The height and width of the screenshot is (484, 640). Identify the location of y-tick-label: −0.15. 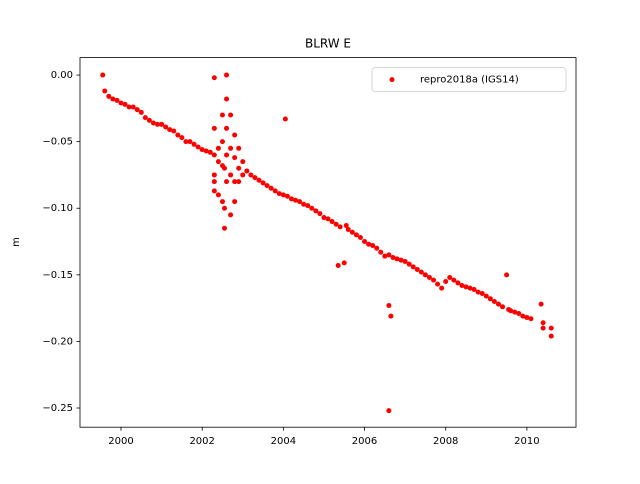
(57, 275).